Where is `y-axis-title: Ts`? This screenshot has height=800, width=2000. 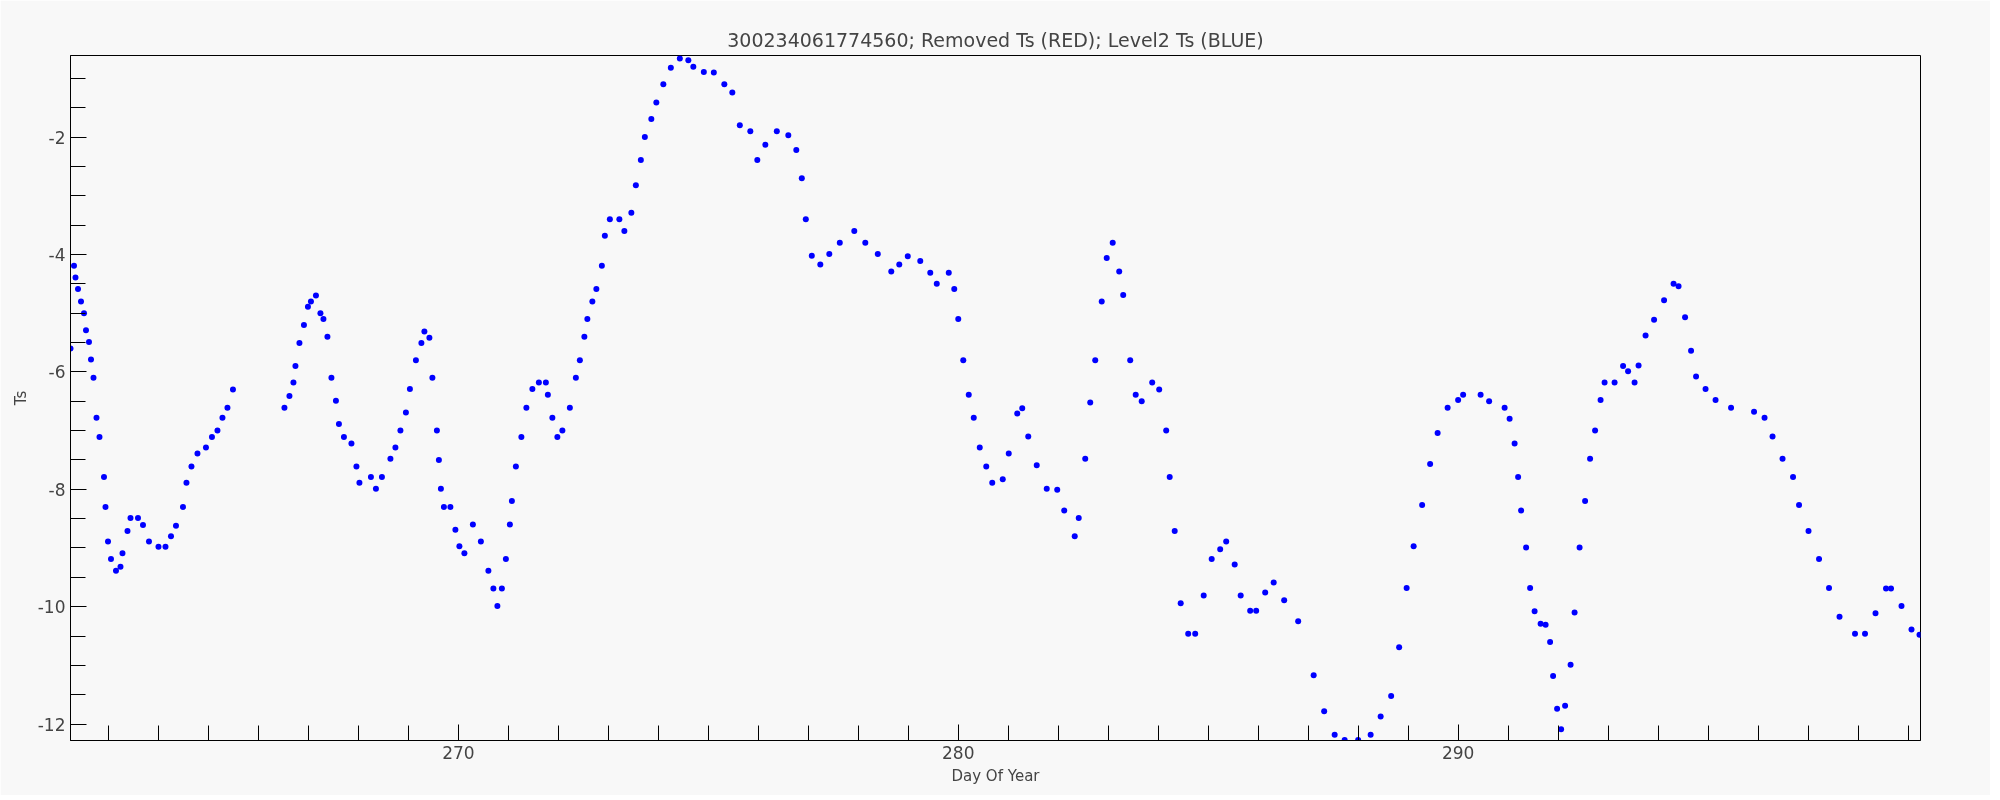
y-axis-title: Ts is located at coordinates (20, 398).